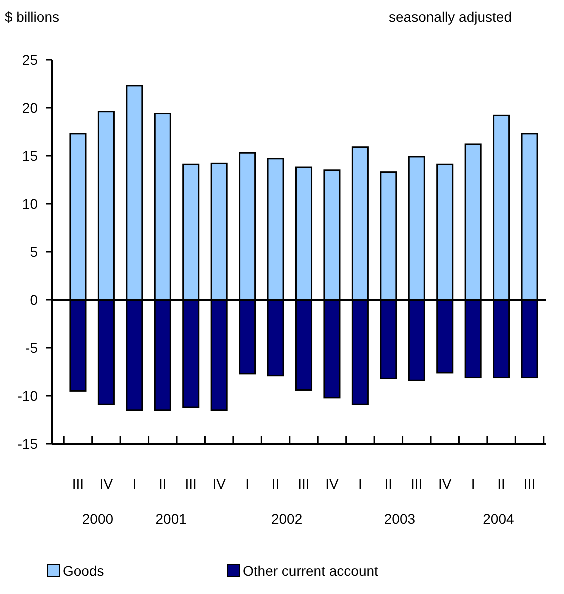 Image resolution: width=564 pixels, height=594 pixels. I want to click on y-tick-label: 5, so click(34, 252).